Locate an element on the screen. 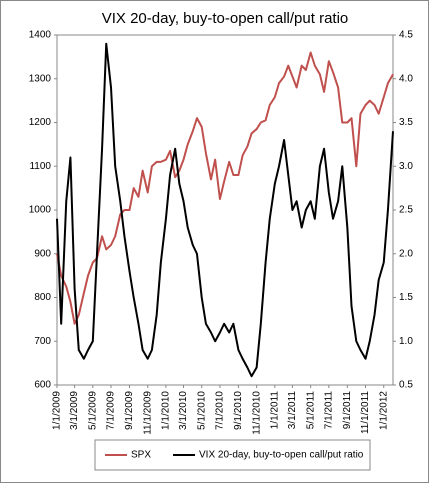 Image resolution: width=429 pixels, height=483 pixels. y2-tick-label: 3.5 is located at coordinates (406, 122).